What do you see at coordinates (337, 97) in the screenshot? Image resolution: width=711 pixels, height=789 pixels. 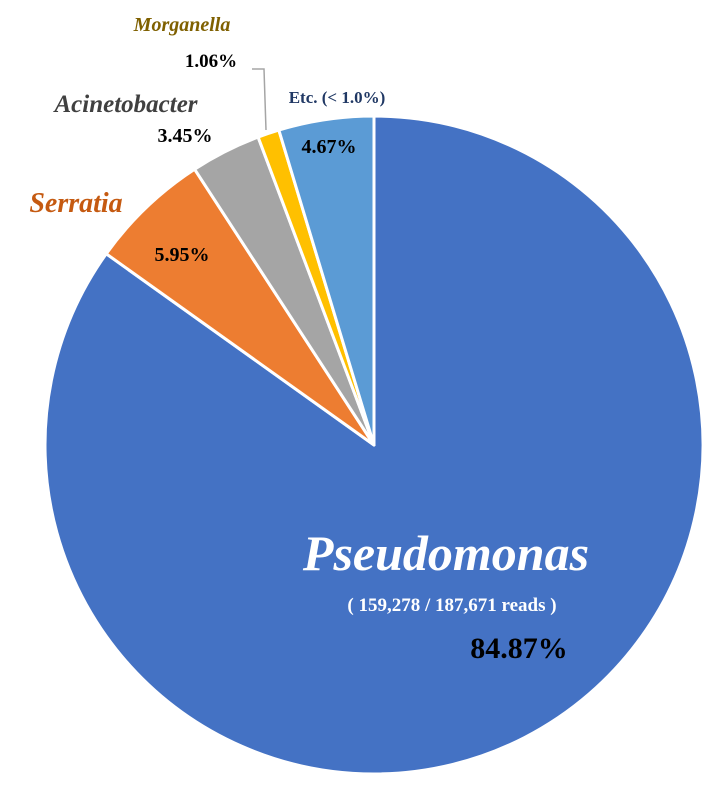 I see `slice-label-etc: Etc. (< 1.0%)` at bounding box center [337, 97].